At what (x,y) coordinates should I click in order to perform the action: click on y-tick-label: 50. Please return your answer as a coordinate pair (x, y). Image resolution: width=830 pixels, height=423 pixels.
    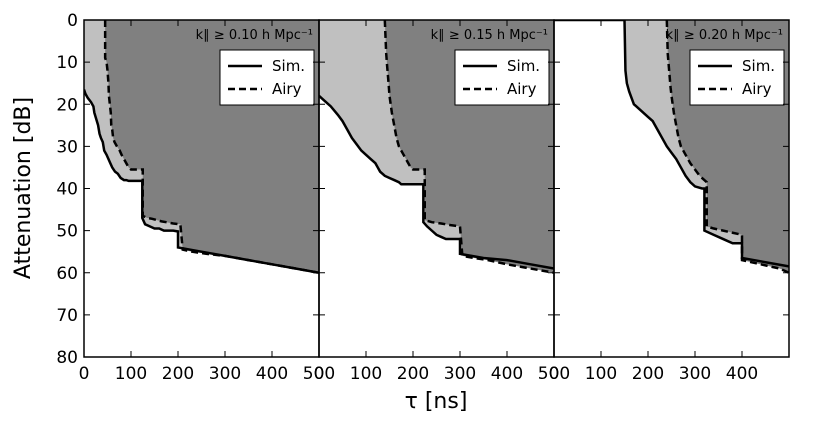
    Looking at the image, I should click on (67, 232).